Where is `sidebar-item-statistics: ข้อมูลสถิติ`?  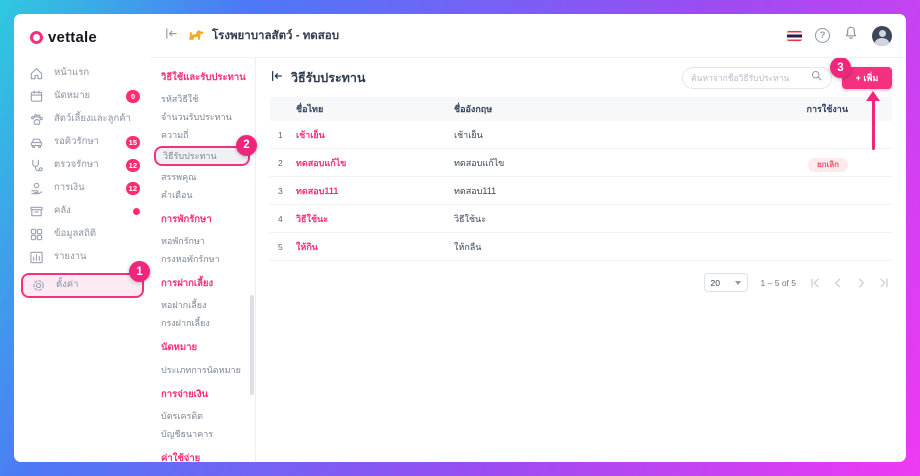
sidebar-item-statistics: ข้อมูลสถิติ is located at coordinates (82, 234).